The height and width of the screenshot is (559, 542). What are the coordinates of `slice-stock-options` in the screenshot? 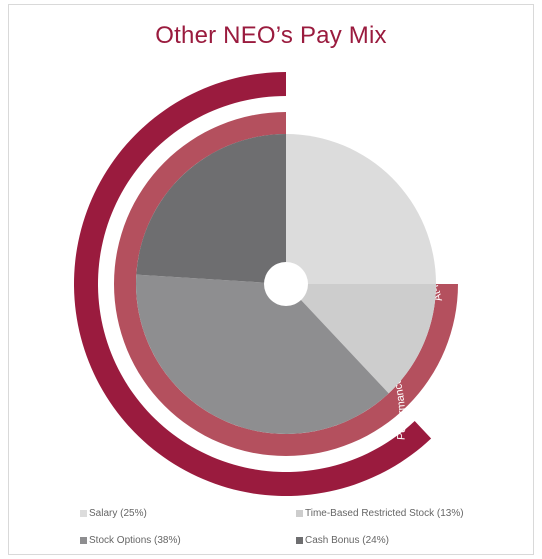 It's located at (262, 354).